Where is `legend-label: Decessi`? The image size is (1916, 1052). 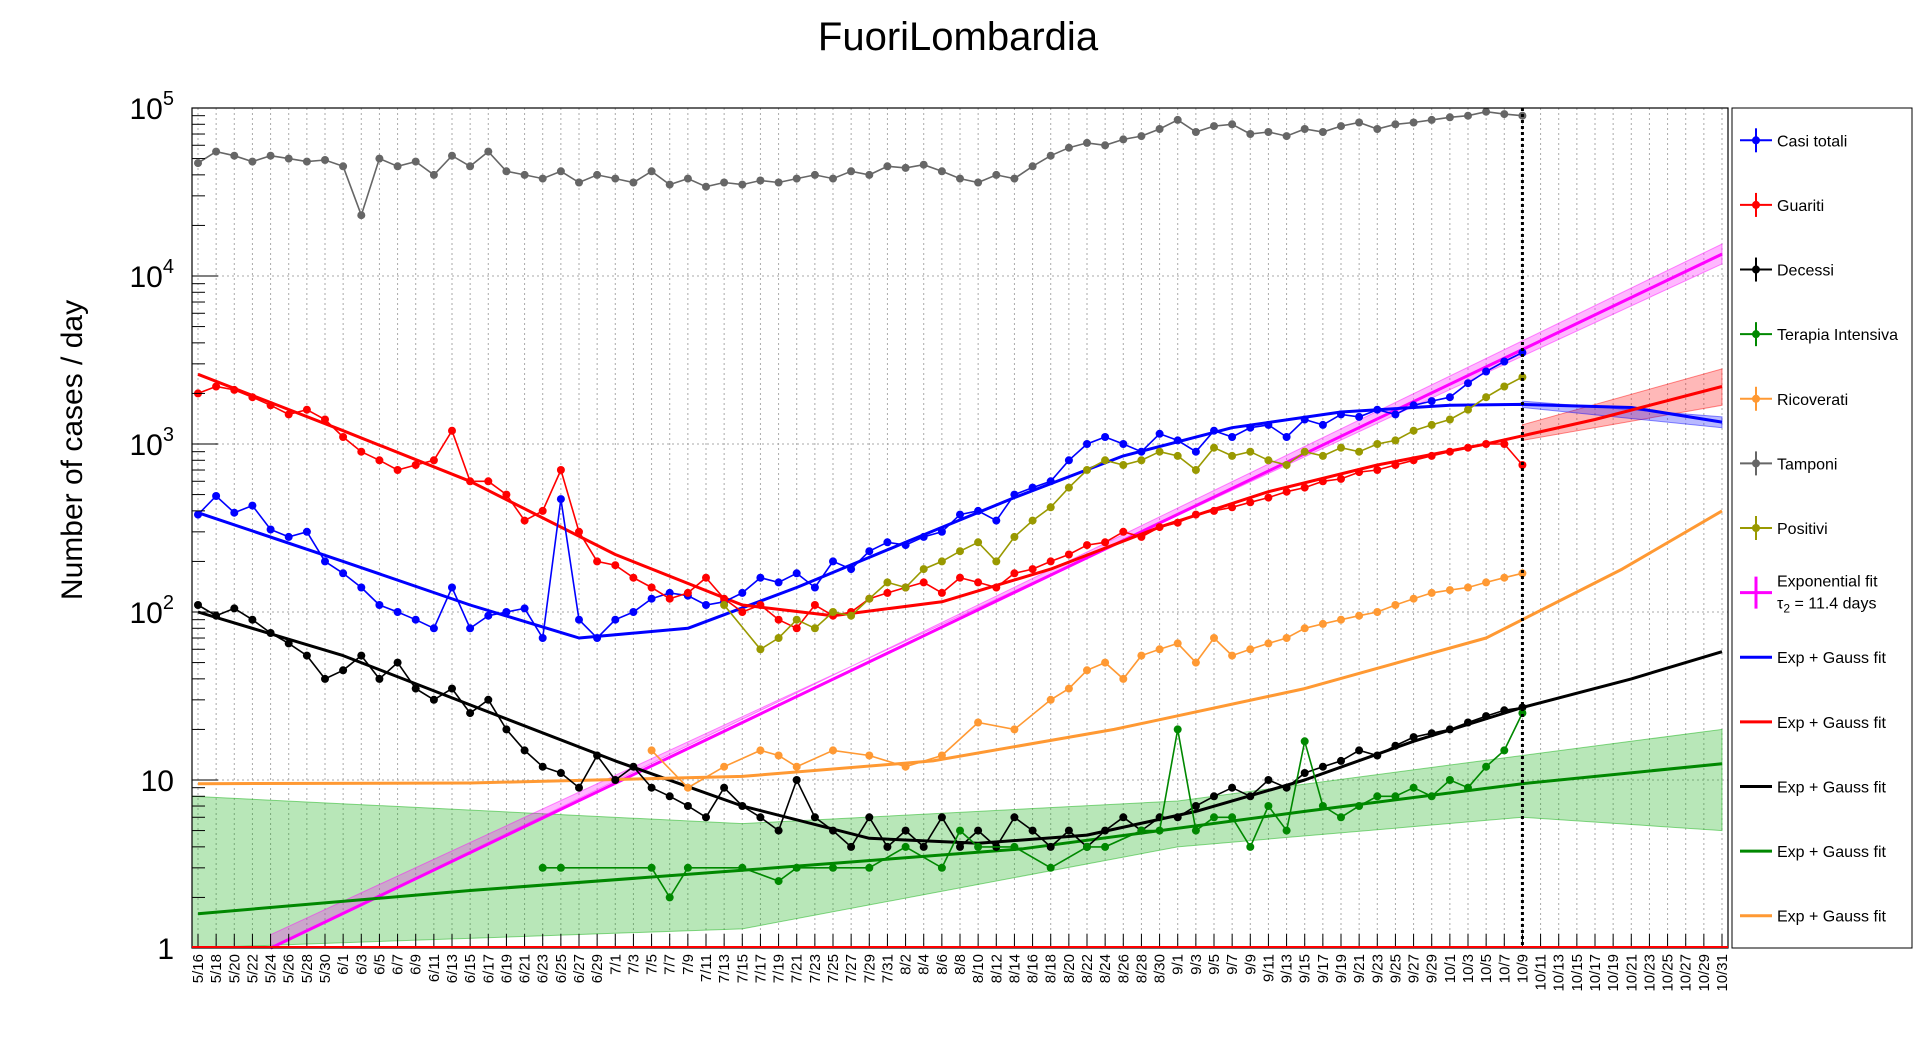
legend-label: Decessi is located at coordinates (1805, 271).